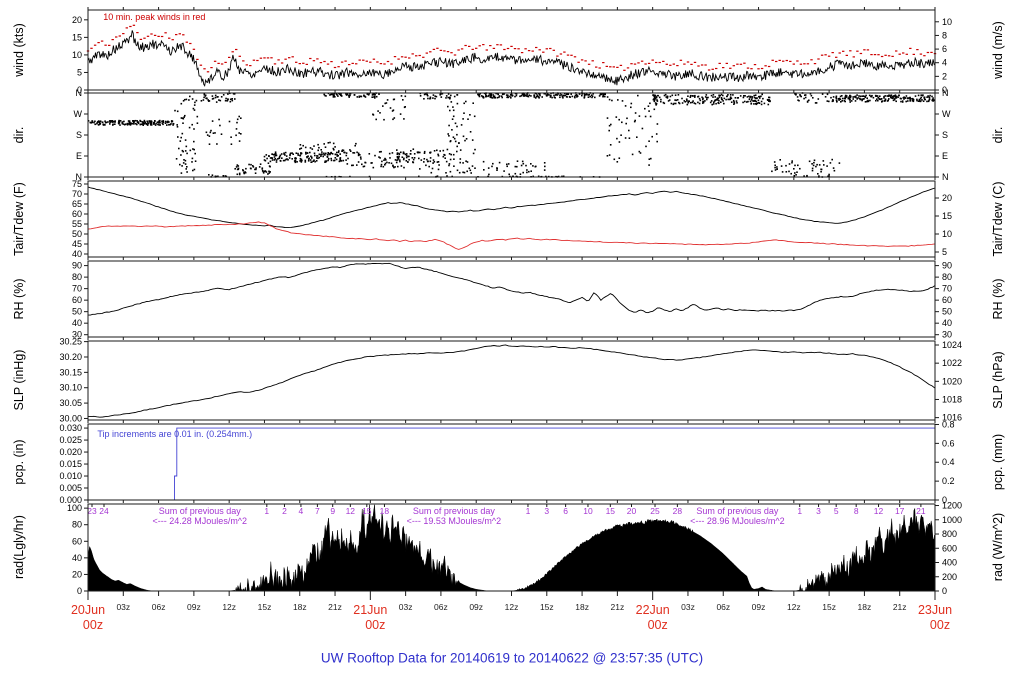 This screenshot has width=1024, height=700. Describe the element at coordinates (19, 547) in the screenshot. I see `ylabel-rad-left: rad(Lgly/hr)` at that location.